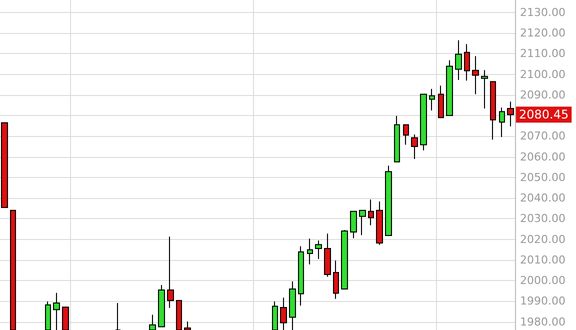 This screenshot has height=330, width=576. What do you see at coordinates (543, 53) in the screenshot?
I see `y-tick-label: 2110.00` at bounding box center [543, 53].